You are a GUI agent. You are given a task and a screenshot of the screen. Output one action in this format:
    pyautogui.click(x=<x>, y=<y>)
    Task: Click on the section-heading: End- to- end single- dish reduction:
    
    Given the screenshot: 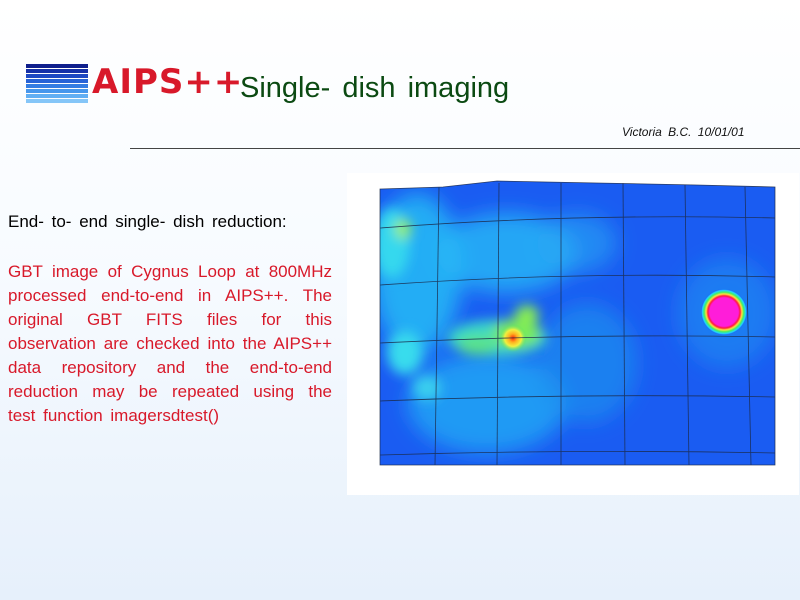 What is the action you would take?
    pyautogui.click(x=147, y=221)
    